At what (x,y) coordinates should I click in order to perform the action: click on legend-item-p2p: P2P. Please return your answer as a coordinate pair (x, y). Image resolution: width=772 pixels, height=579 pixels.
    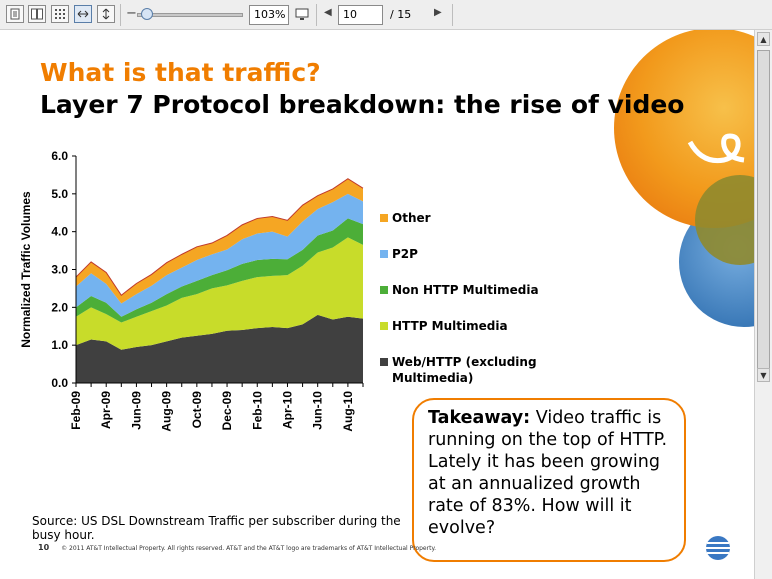
    Looking at the image, I should click on (466, 254).